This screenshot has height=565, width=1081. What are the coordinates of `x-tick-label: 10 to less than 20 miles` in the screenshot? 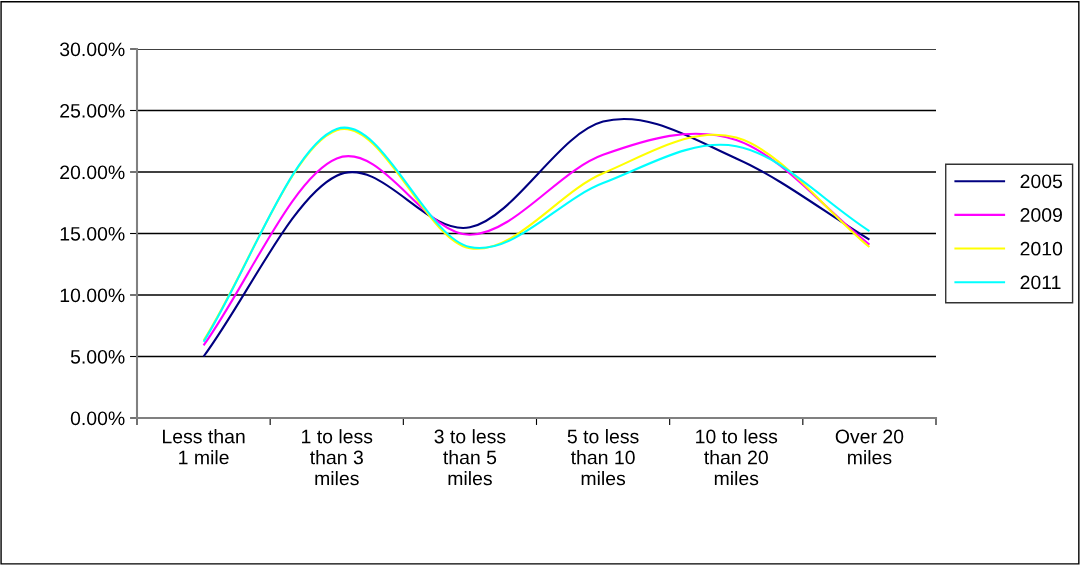 It's located at (737, 457).